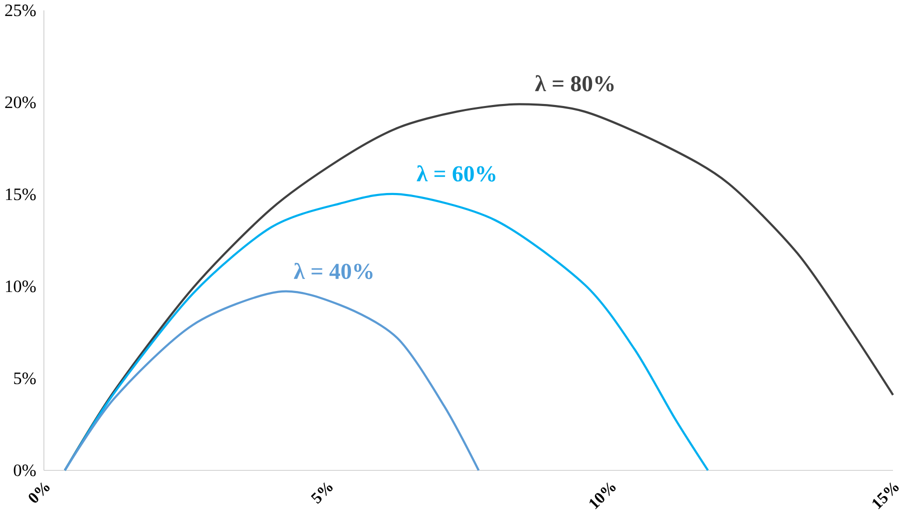 This screenshot has height=517, width=907. Describe the element at coordinates (603, 496) in the screenshot. I see `x-tick-label: 10%` at that location.